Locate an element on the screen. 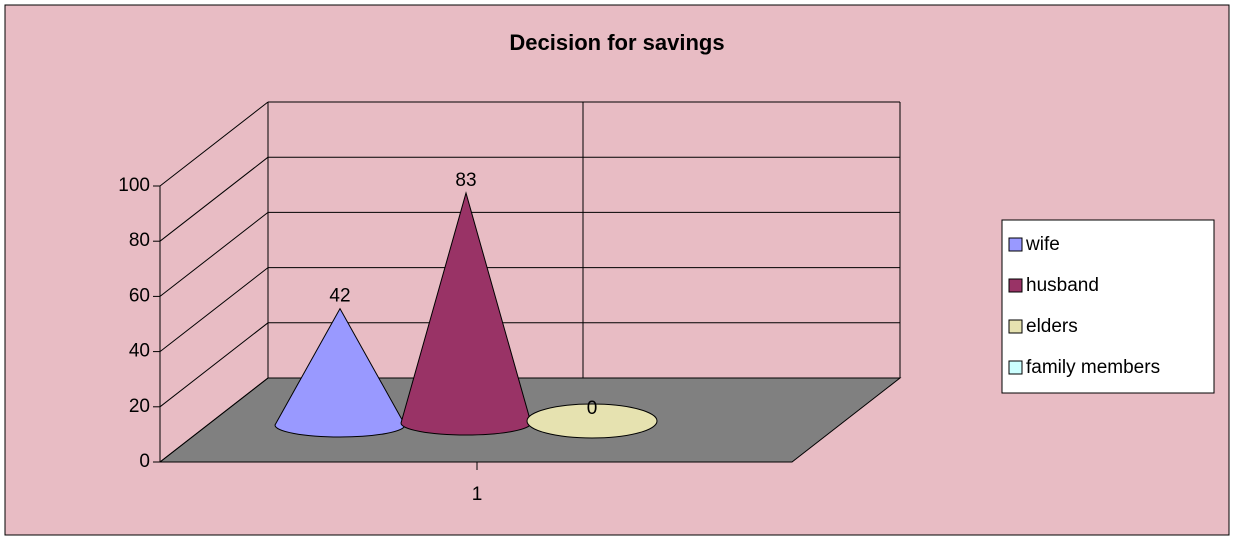  legend-label: wife is located at coordinates (1042, 244).